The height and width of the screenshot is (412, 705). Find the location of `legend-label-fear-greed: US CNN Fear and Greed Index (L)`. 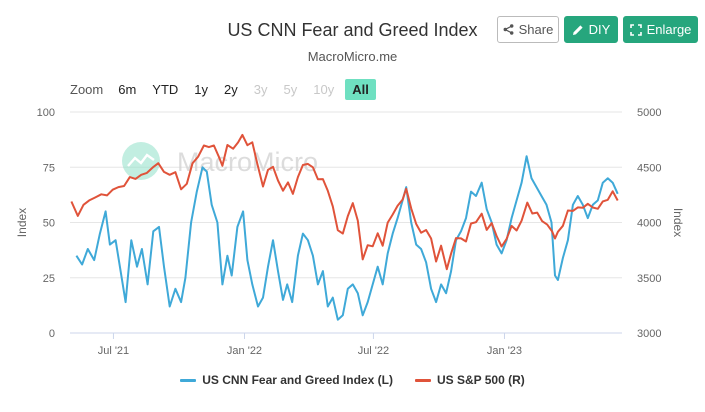

legend-label-fear-greed: US CNN Fear and Greed Index (L) is located at coordinates (297, 380).